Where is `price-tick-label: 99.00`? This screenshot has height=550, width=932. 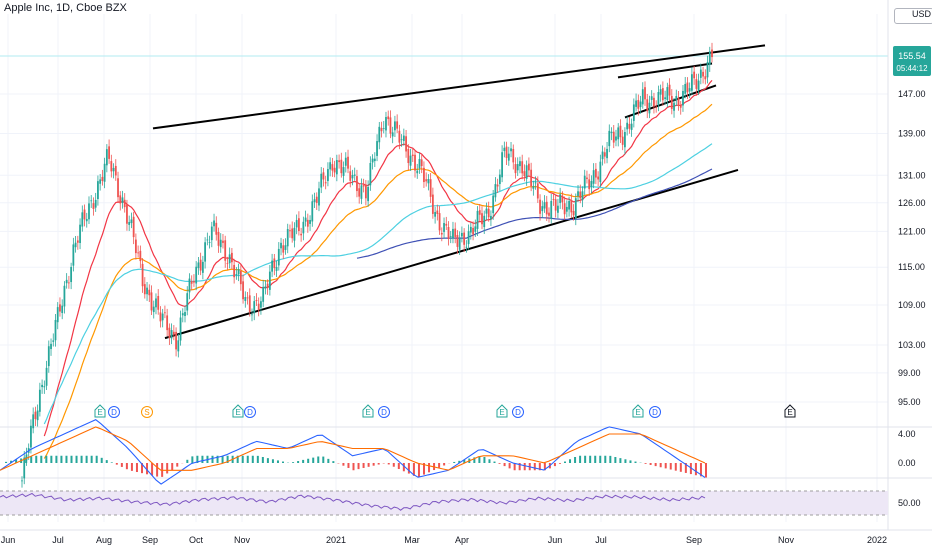 price-tick-label: 99.00 is located at coordinates (909, 373).